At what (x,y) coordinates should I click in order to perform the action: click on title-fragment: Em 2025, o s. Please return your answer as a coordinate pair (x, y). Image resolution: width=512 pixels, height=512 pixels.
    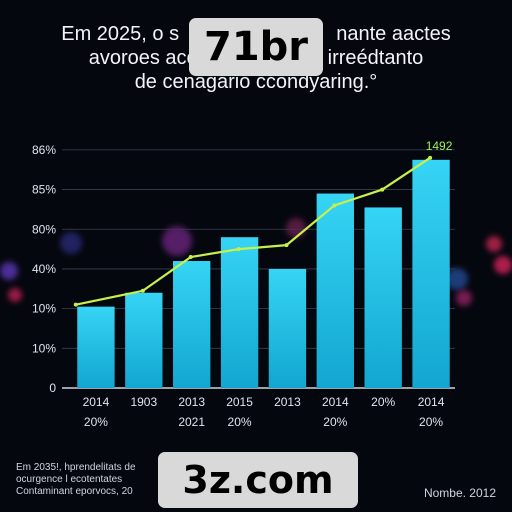
    Looking at the image, I should click on (120, 34).